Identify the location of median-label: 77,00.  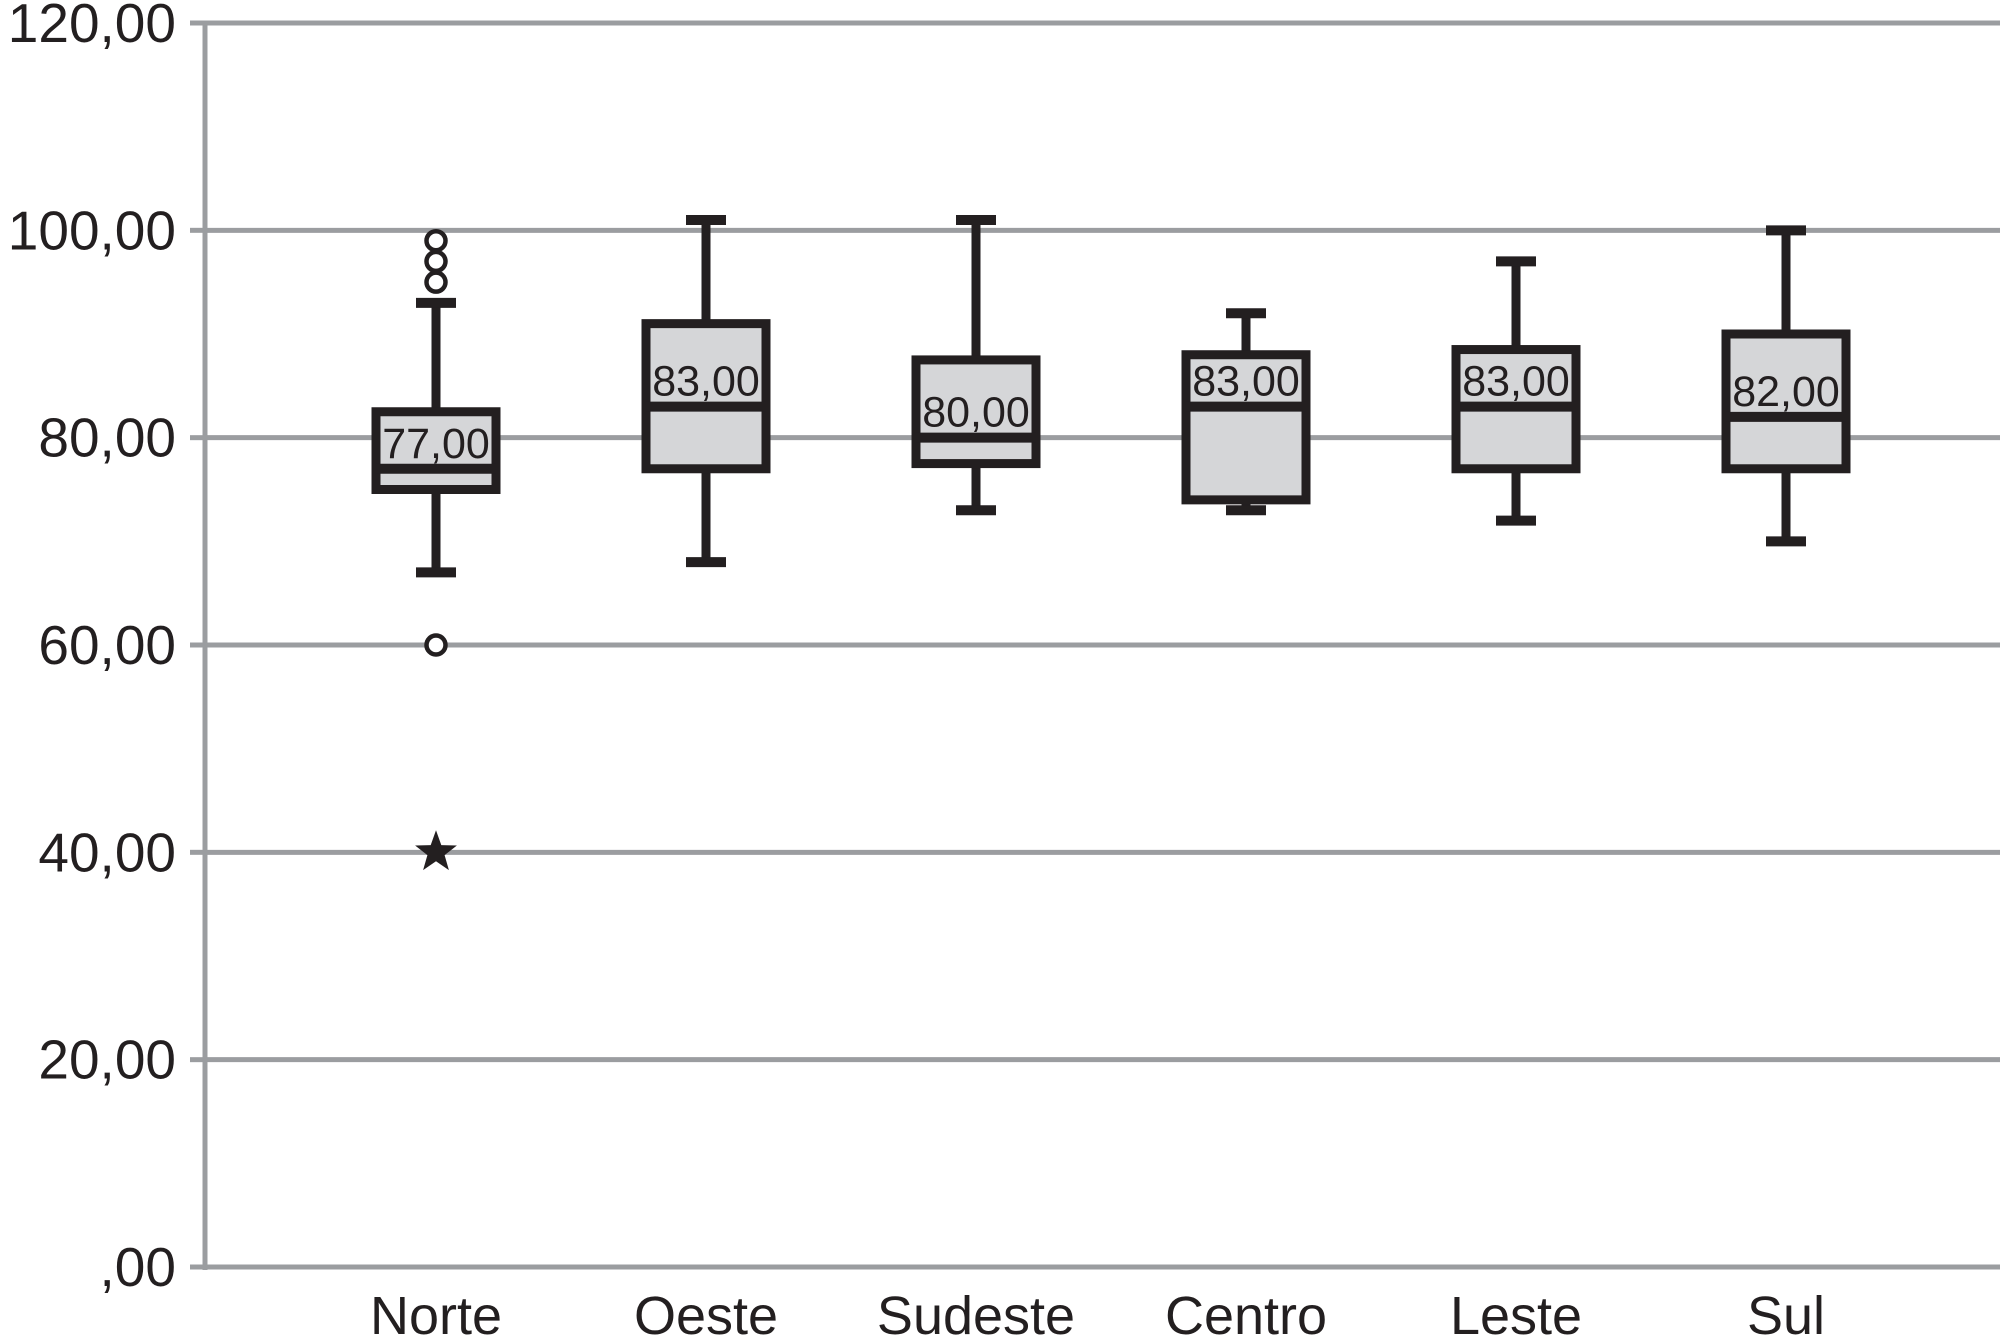
(436, 444).